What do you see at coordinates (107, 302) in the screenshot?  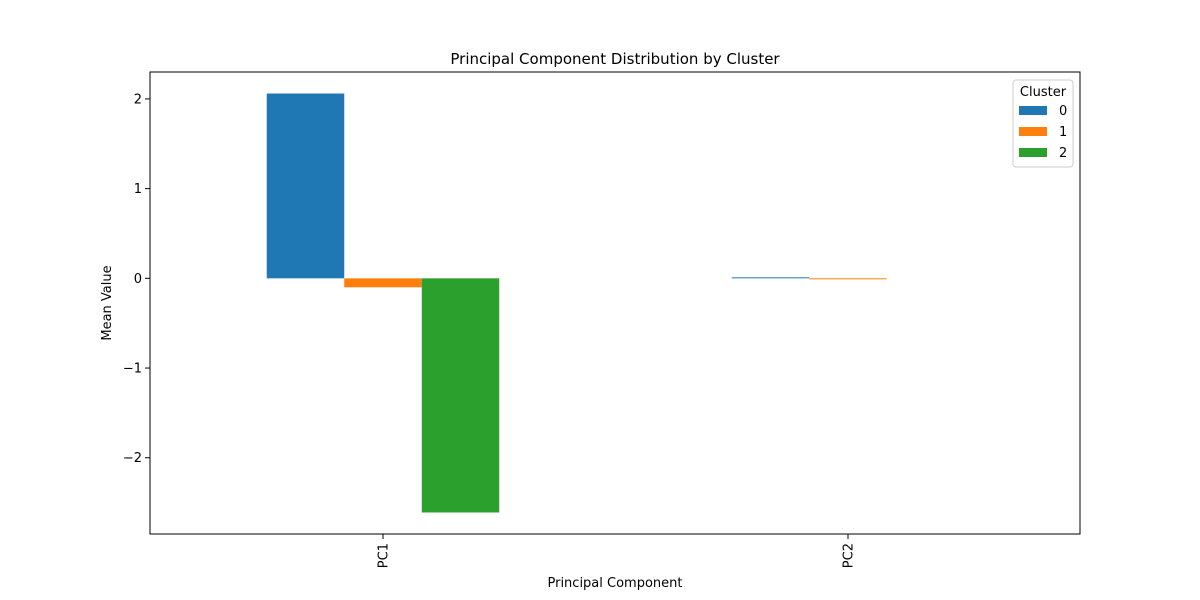 I see `y-axis-label: Mean Value` at bounding box center [107, 302].